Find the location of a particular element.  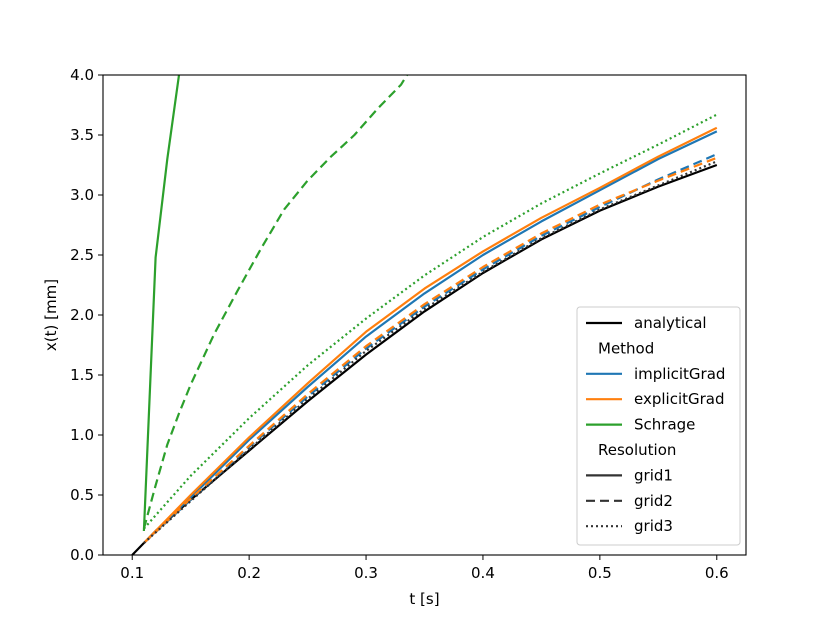

x-tick-label: 0.1 is located at coordinates (132, 573).